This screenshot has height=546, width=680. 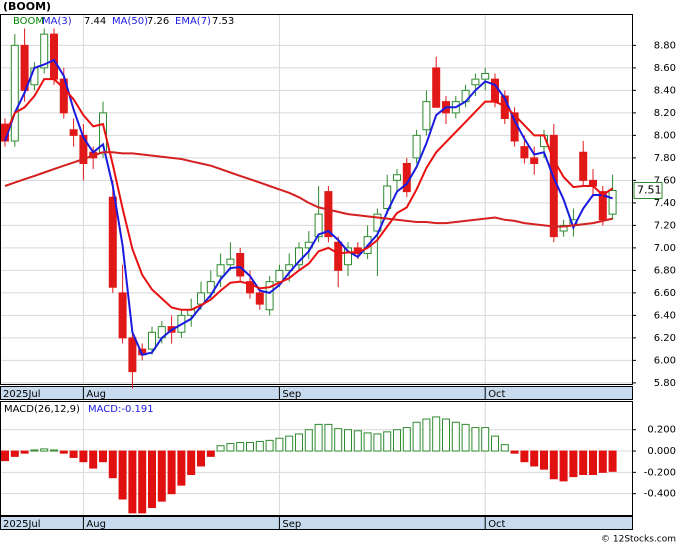 I want to click on y-tick-label: 7.40, so click(x=665, y=203).